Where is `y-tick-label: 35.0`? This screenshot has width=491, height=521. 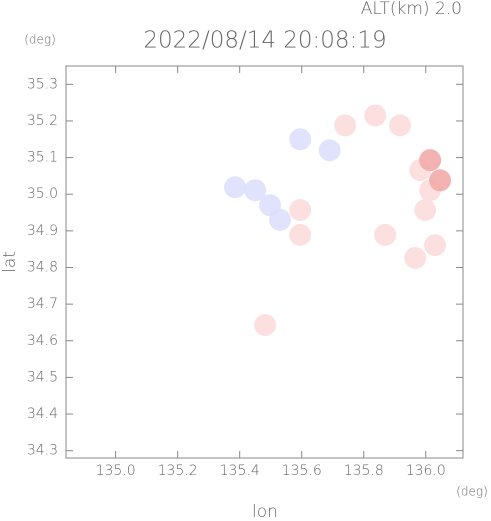 y-tick-label: 35.0 is located at coordinates (42, 194).